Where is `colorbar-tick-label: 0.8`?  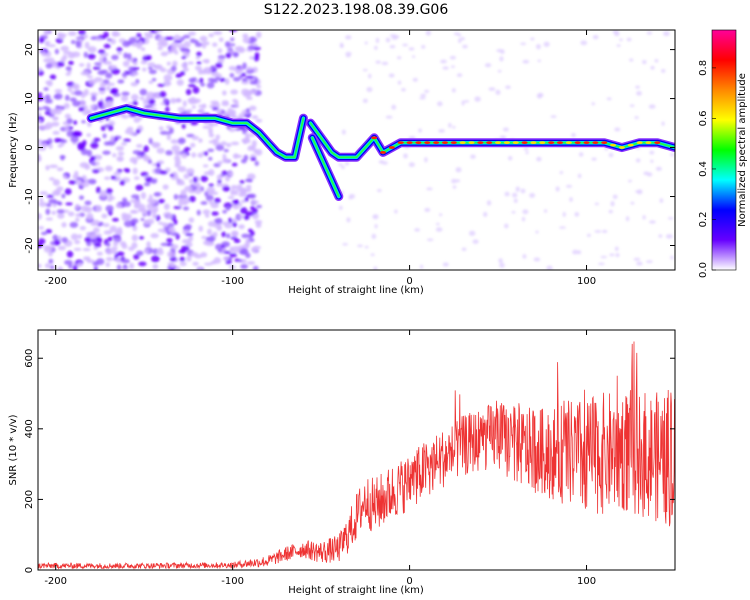
colorbar-tick-label: 0.8 is located at coordinates (703, 68).